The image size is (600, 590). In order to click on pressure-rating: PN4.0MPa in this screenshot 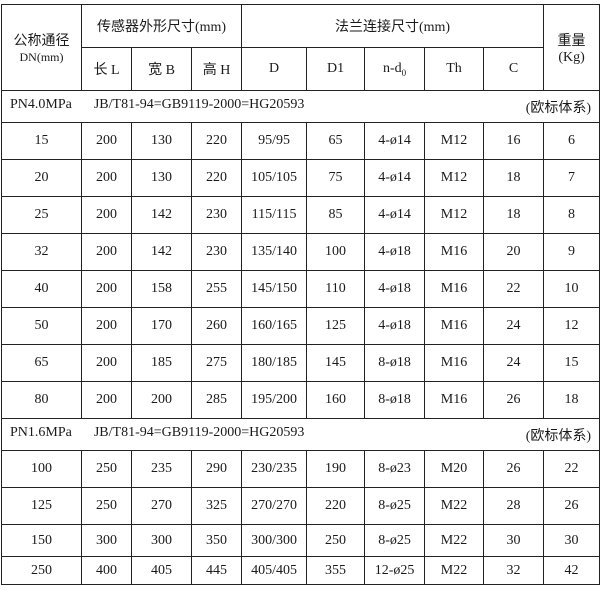, I will do `click(41, 104)`.